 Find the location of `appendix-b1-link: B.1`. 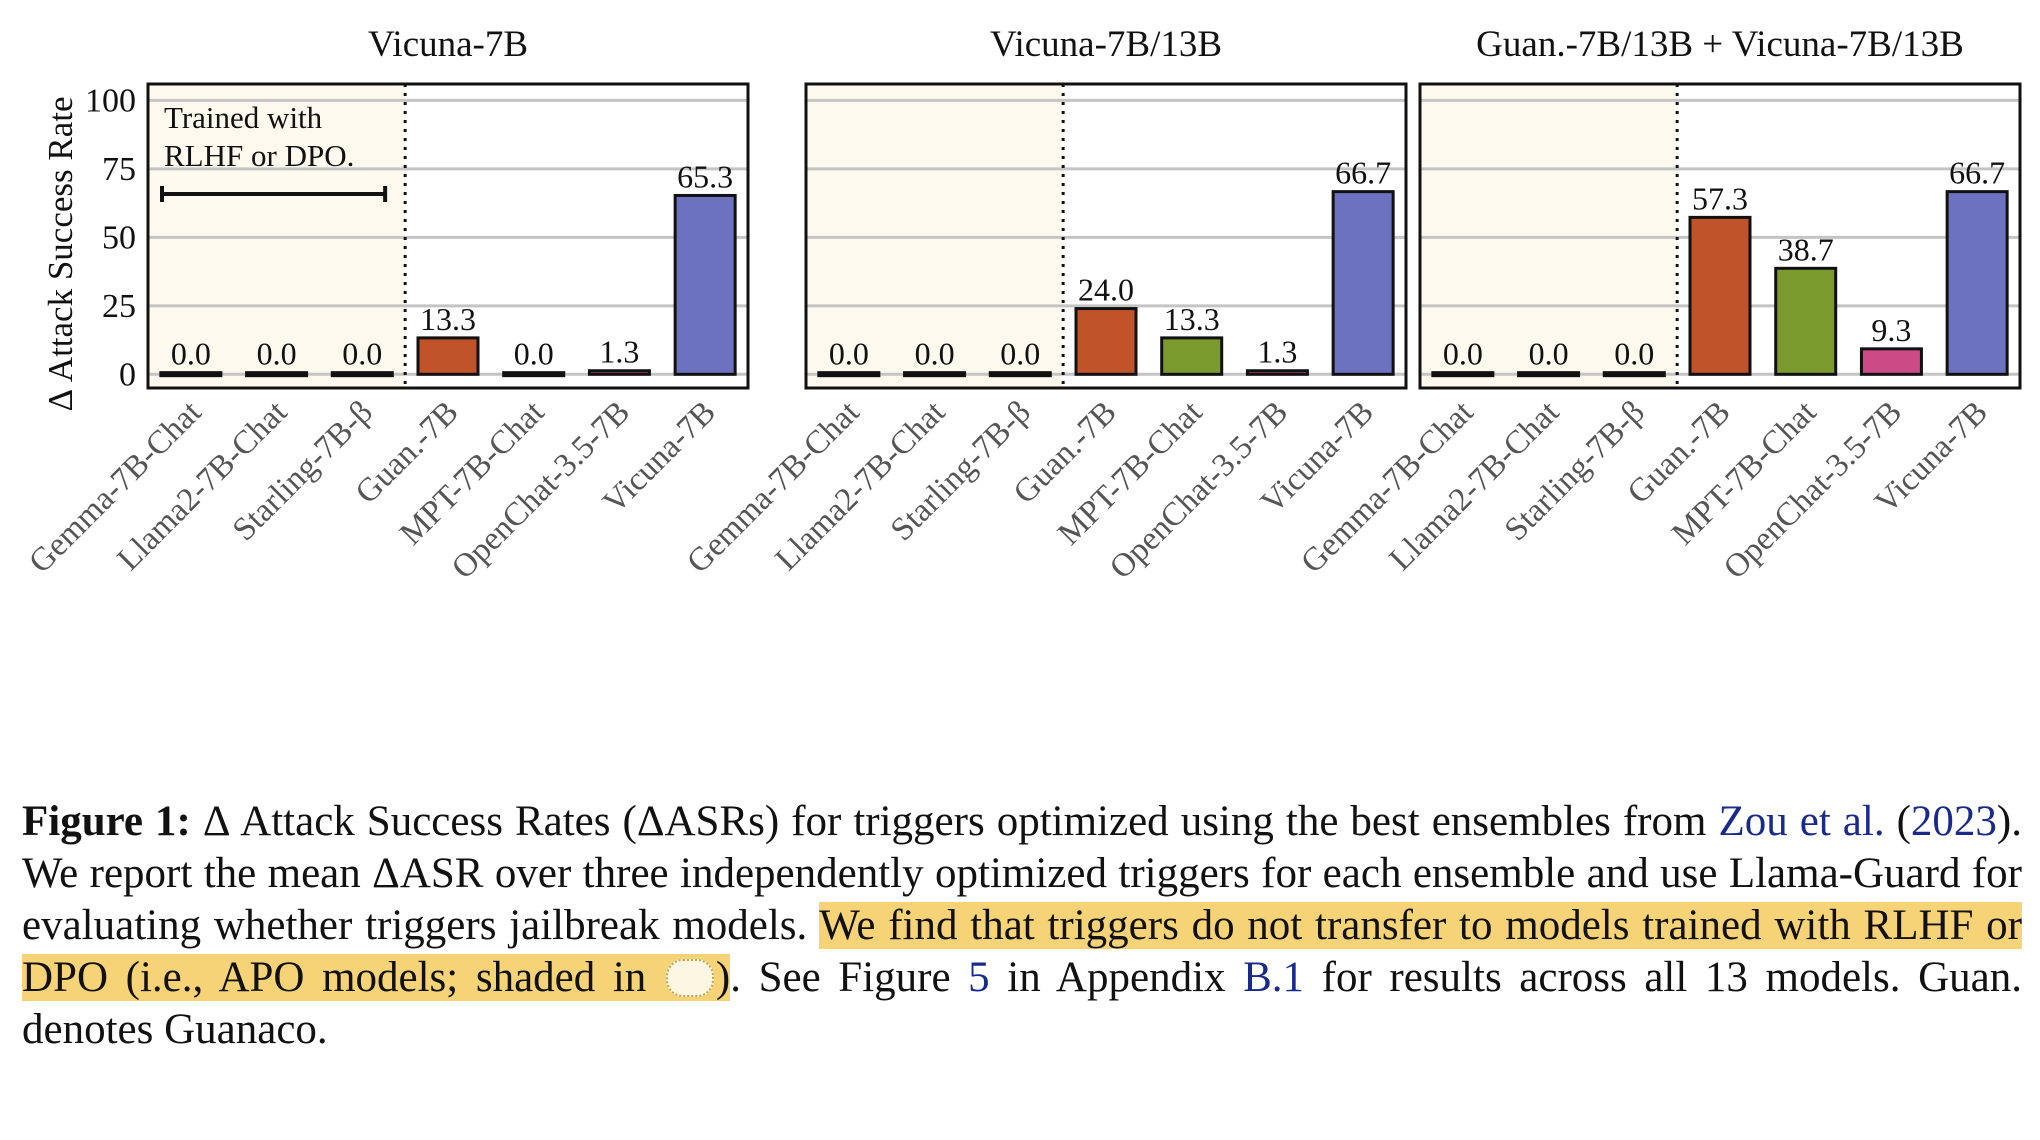

appendix-b1-link: B.1 is located at coordinates (1274, 977).